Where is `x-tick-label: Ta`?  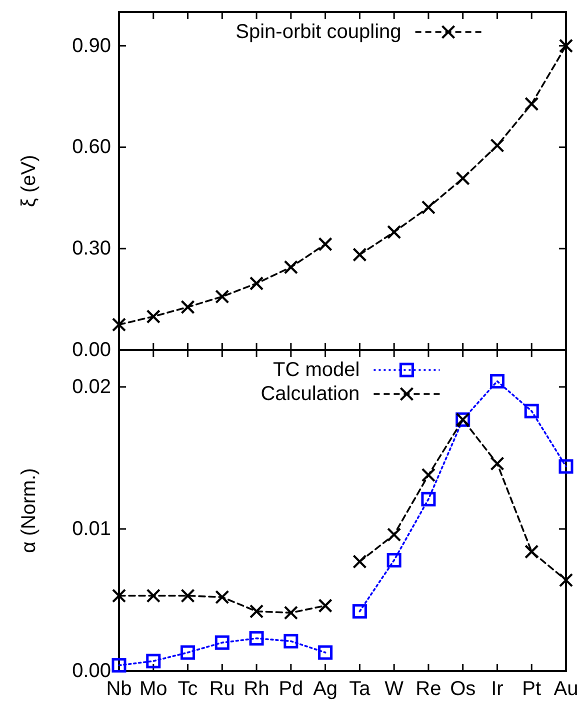
x-tick-label: Ta is located at coordinates (360, 689).